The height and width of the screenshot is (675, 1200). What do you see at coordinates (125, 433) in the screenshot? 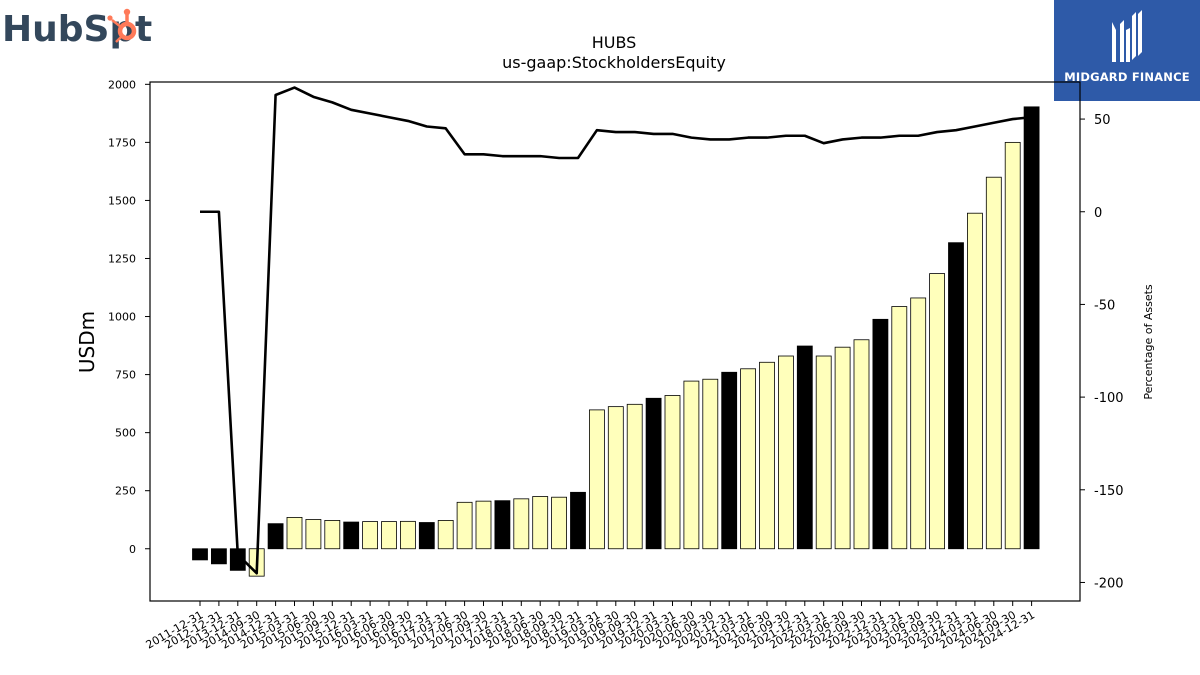
I see `left-tick-label: 500` at bounding box center [125, 433].